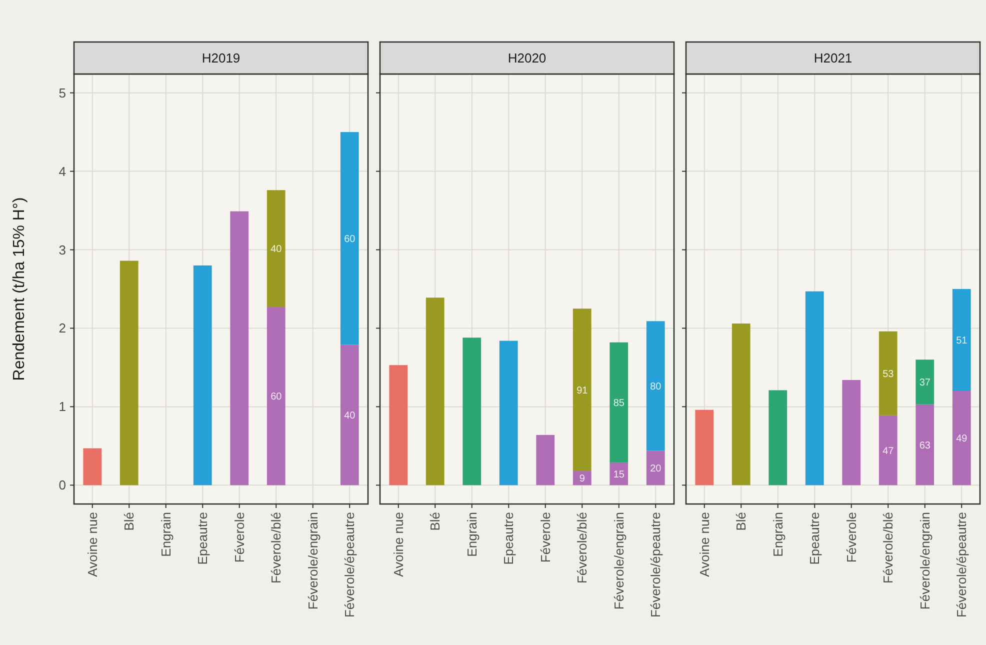 This screenshot has width=986, height=645. What do you see at coordinates (62, 328) in the screenshot?
I see `y-tick-label: 2` at bounding box center [62, 328].